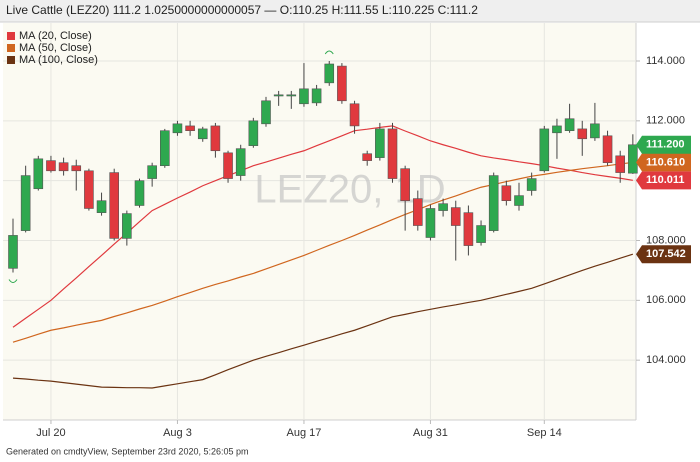  What do you see at coordinates (304, 433) in the screenshot?
I see `x-tick-label: Aug 17` at bounding box center [304, 433].